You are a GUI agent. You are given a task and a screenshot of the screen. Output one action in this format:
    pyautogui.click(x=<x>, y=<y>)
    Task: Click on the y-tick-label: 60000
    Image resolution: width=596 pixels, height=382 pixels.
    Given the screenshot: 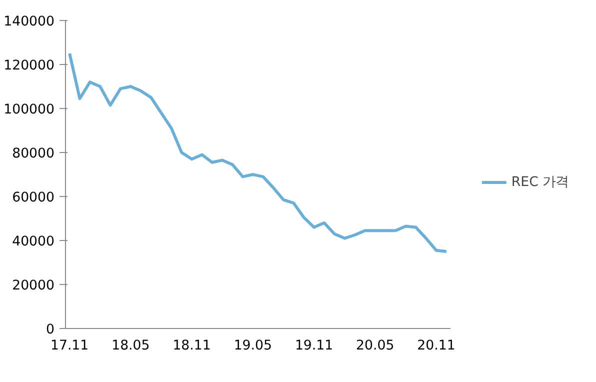 What is the action you would take?
    pyautogui.click(x=33, y=198)
    